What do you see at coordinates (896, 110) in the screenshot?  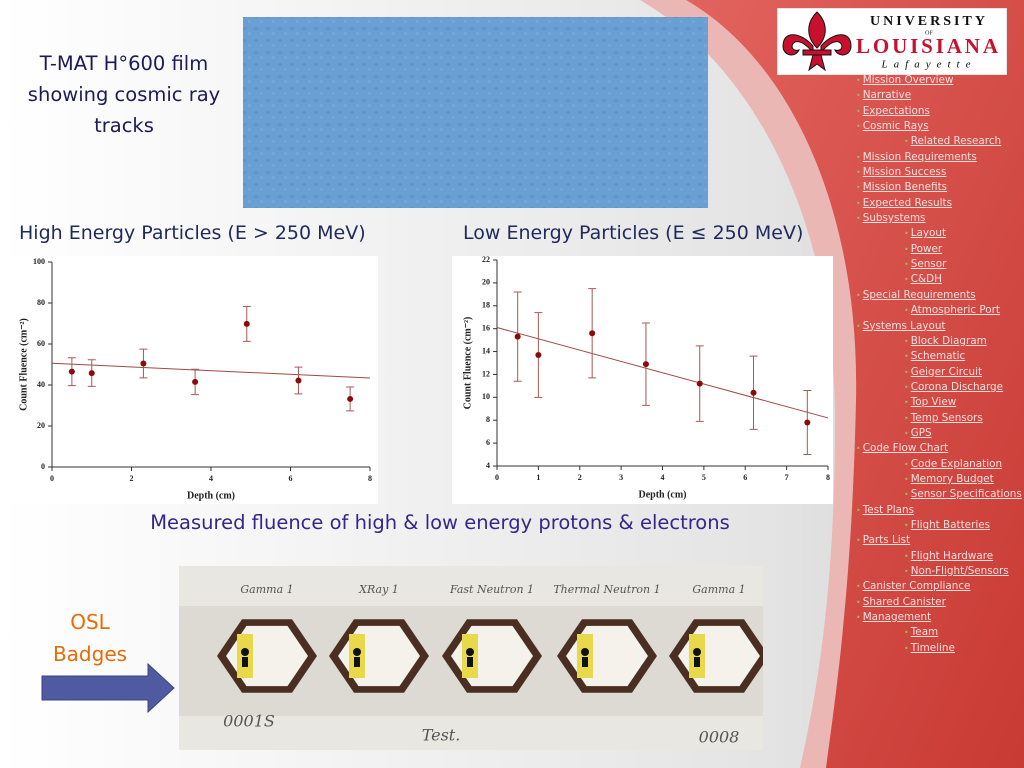 I see `nav-link: Expectations` at bounding box center [896, 110].